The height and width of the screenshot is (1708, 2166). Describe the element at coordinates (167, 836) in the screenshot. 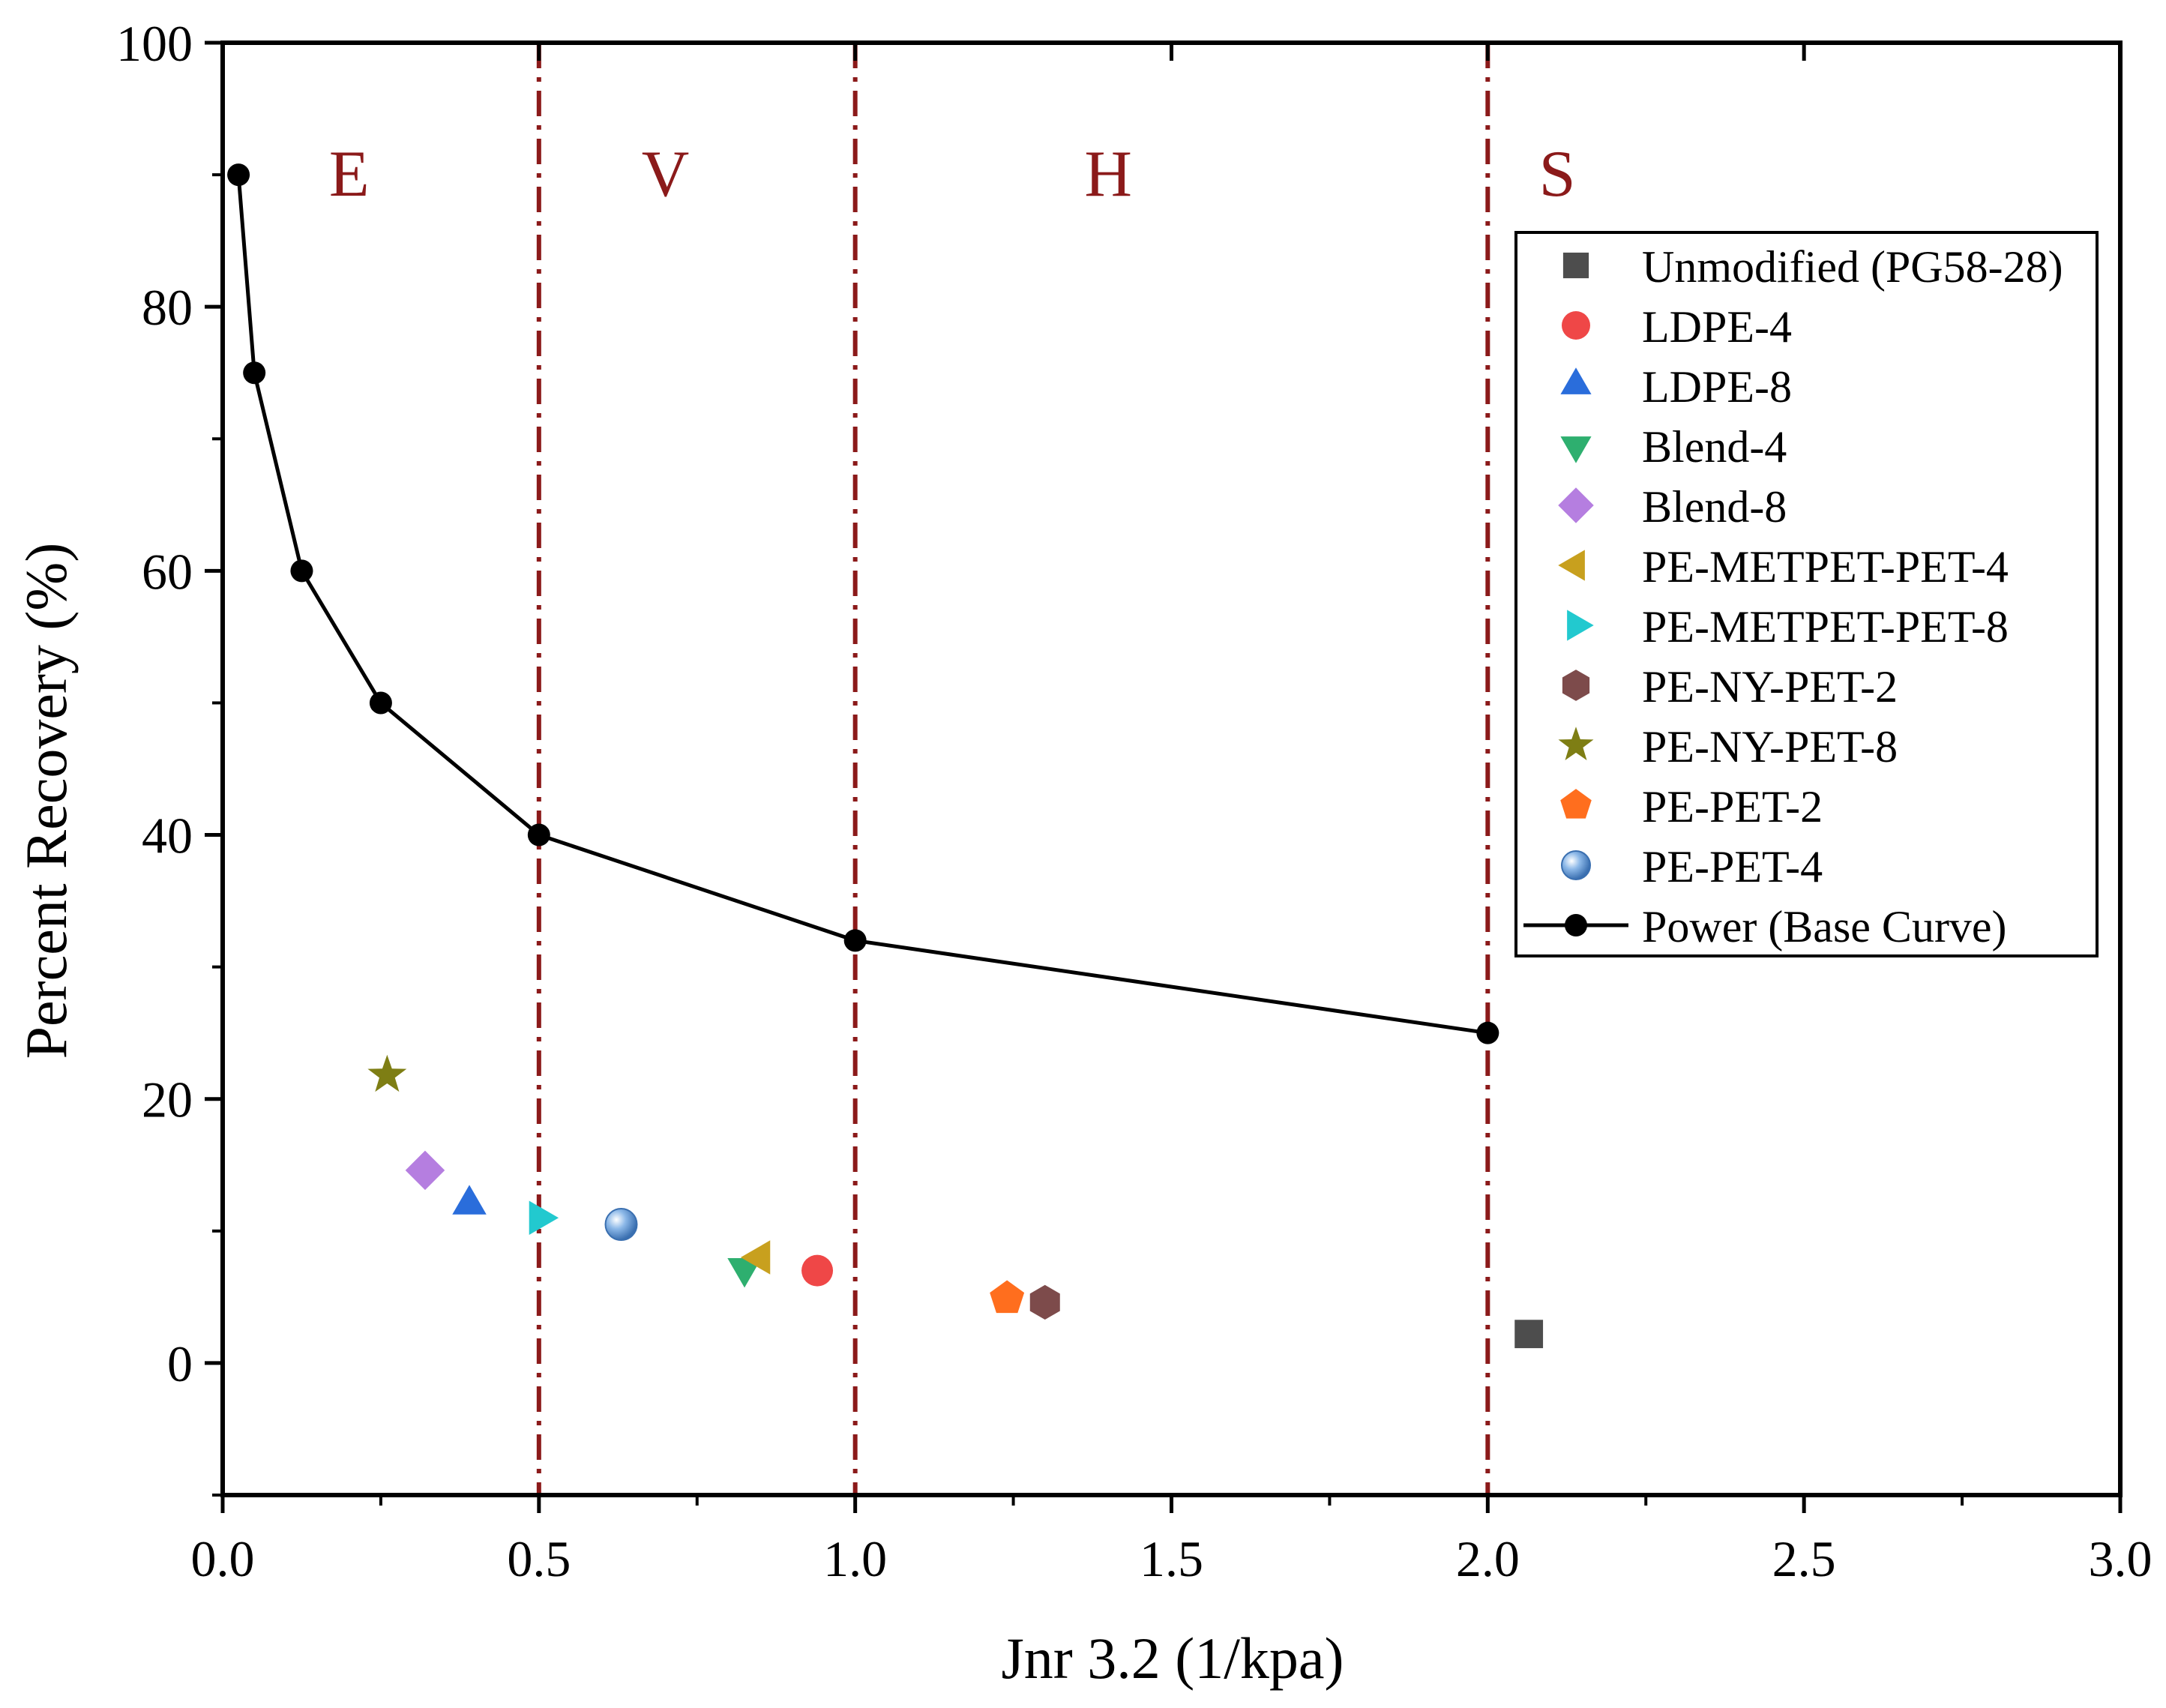

I see `y-tick-label-2: 40` at that location.